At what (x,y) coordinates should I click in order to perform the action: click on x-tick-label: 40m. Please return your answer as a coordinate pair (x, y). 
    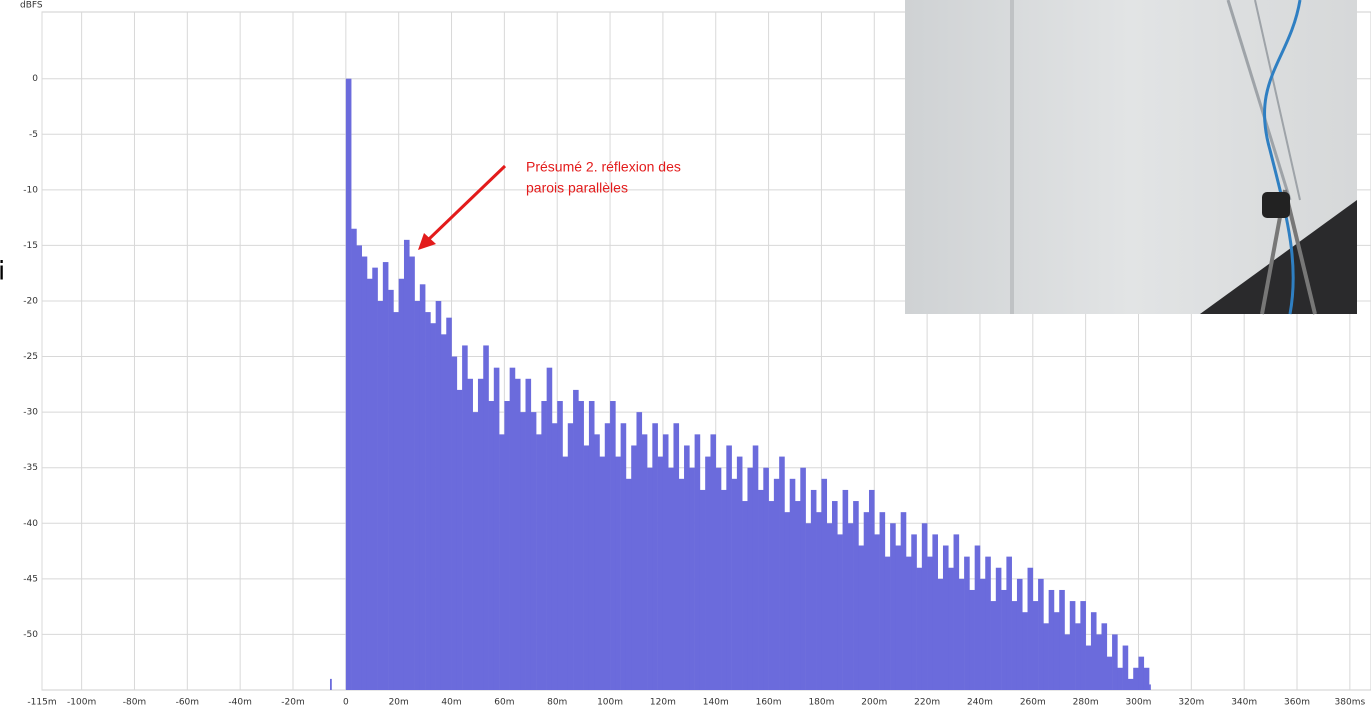
    Looking at the image, I should click on (451, 703).